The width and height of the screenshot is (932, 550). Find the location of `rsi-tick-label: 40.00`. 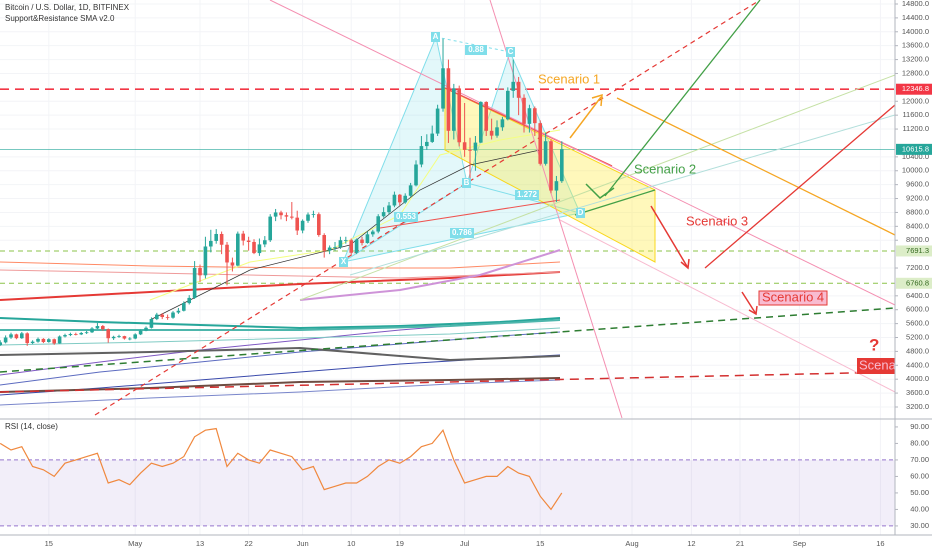

rsi-tick-label: 40.00 is located at coordinates (919, 508).